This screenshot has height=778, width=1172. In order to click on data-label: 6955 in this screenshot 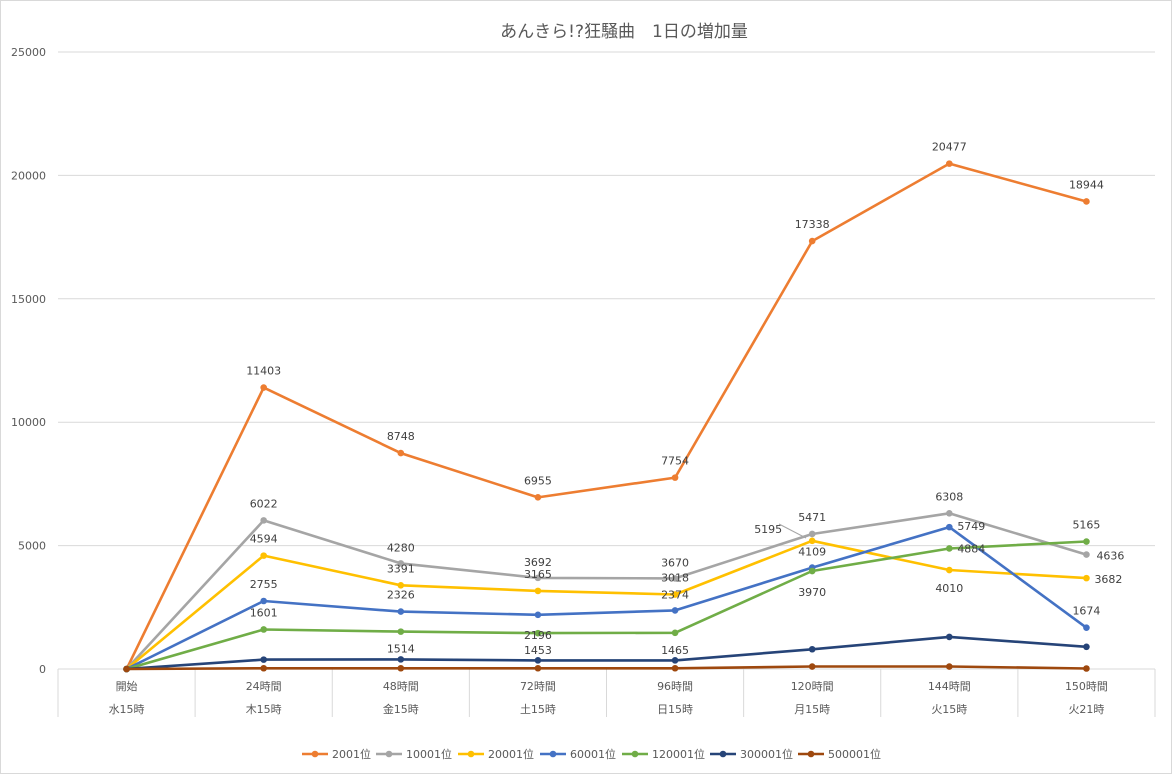, I will do `click(538, 480)`.